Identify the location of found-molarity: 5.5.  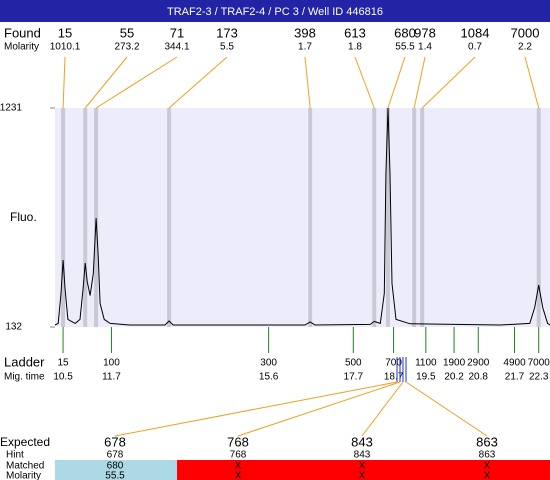
(227, 47).